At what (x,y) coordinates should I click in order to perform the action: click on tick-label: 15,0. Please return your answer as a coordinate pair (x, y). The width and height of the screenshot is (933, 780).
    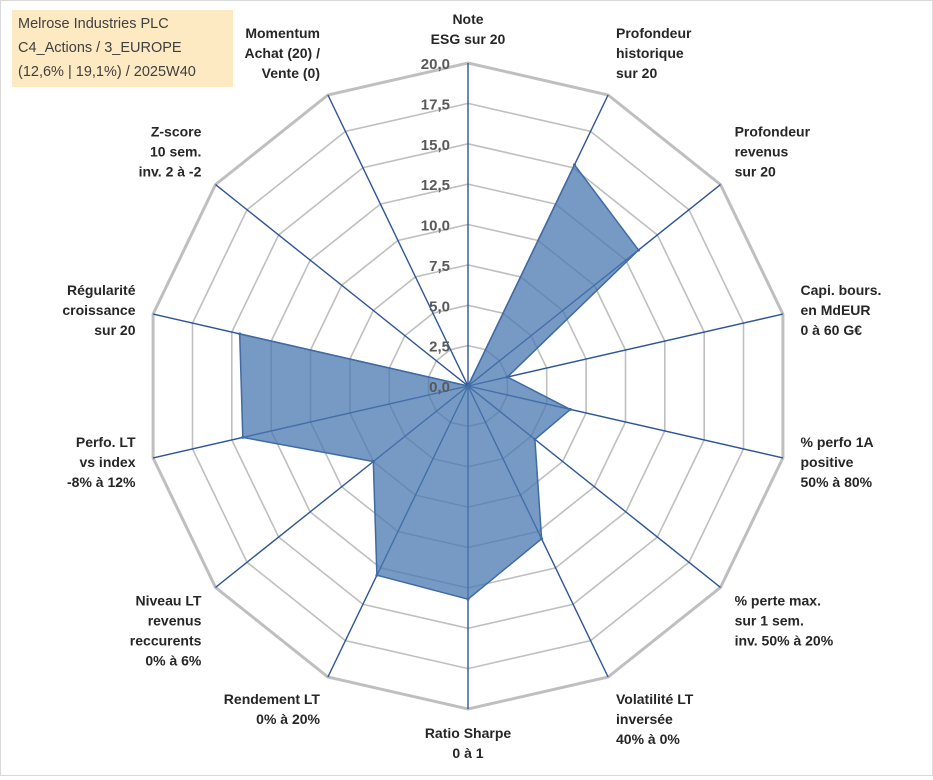
    Looking at the image, I should click on (435, 145).